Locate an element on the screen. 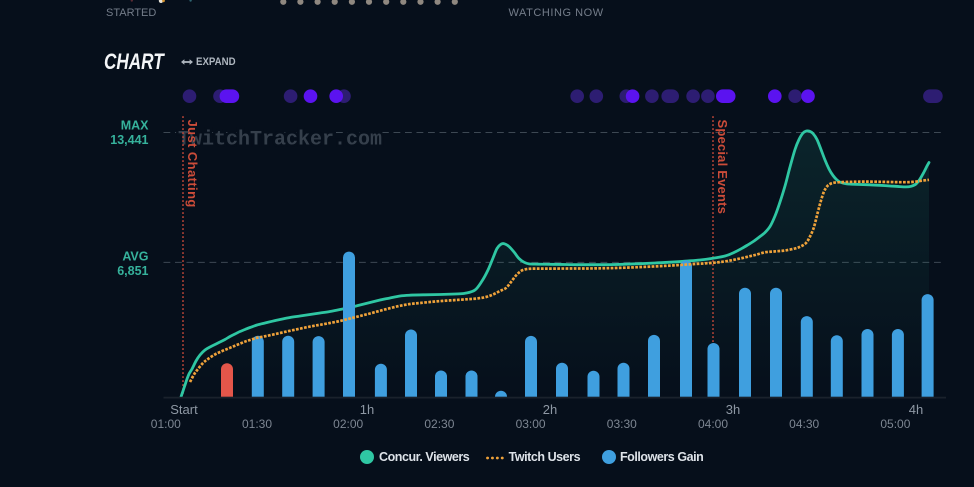  svg-text: AVG is located at coordinates (135, 257).